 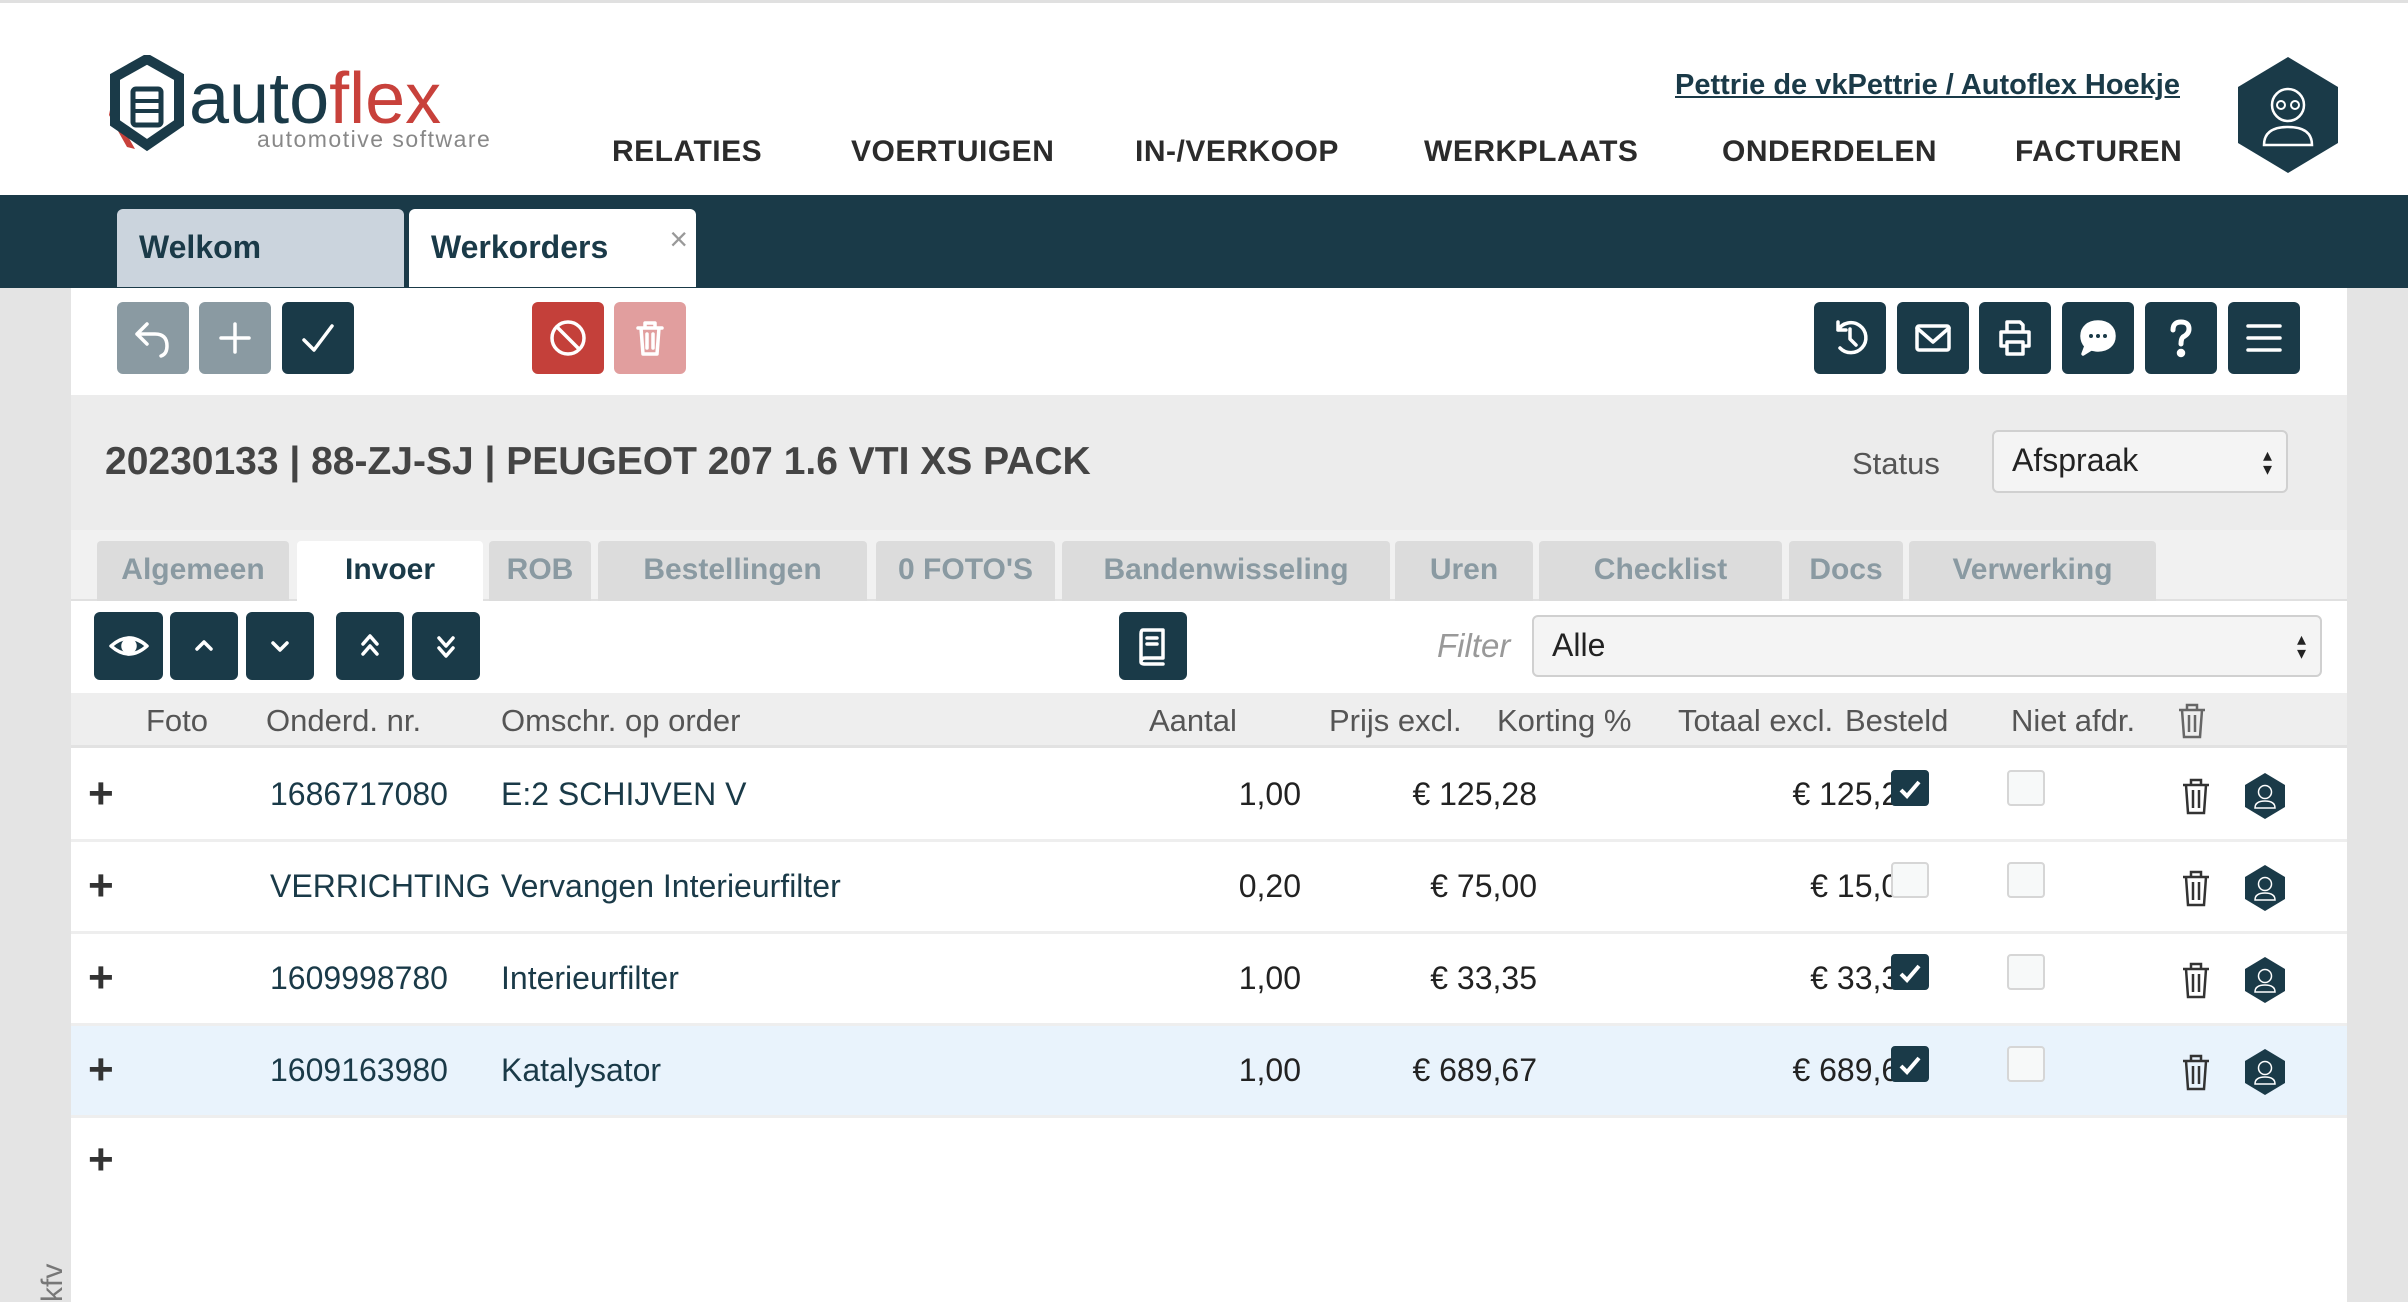 I want to click on col-description: Omschr. op order, so click(x=621, y=720).